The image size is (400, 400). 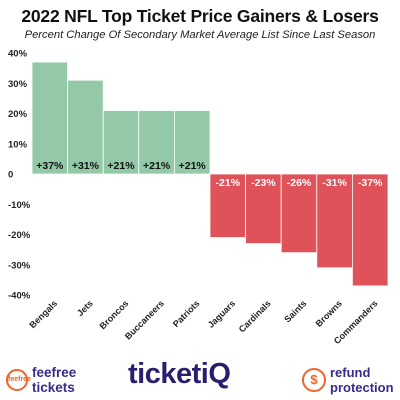 I want to click on feefree-ticket-icon: feefree, so click(x=18, y=380).